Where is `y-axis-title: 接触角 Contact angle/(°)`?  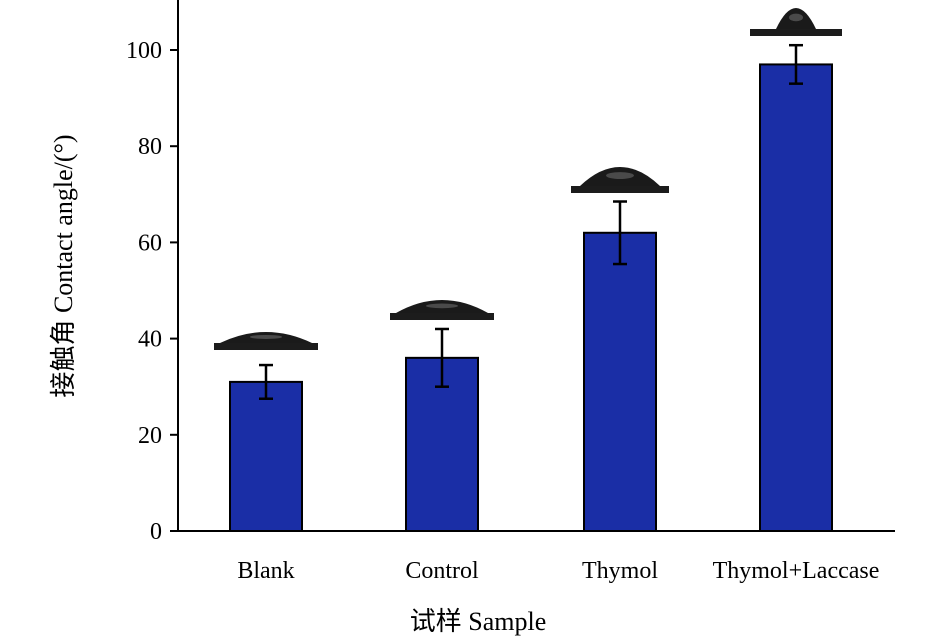 y-axis-title: 接触角 Contact angle/(°) is located at coordinates (63, 265).